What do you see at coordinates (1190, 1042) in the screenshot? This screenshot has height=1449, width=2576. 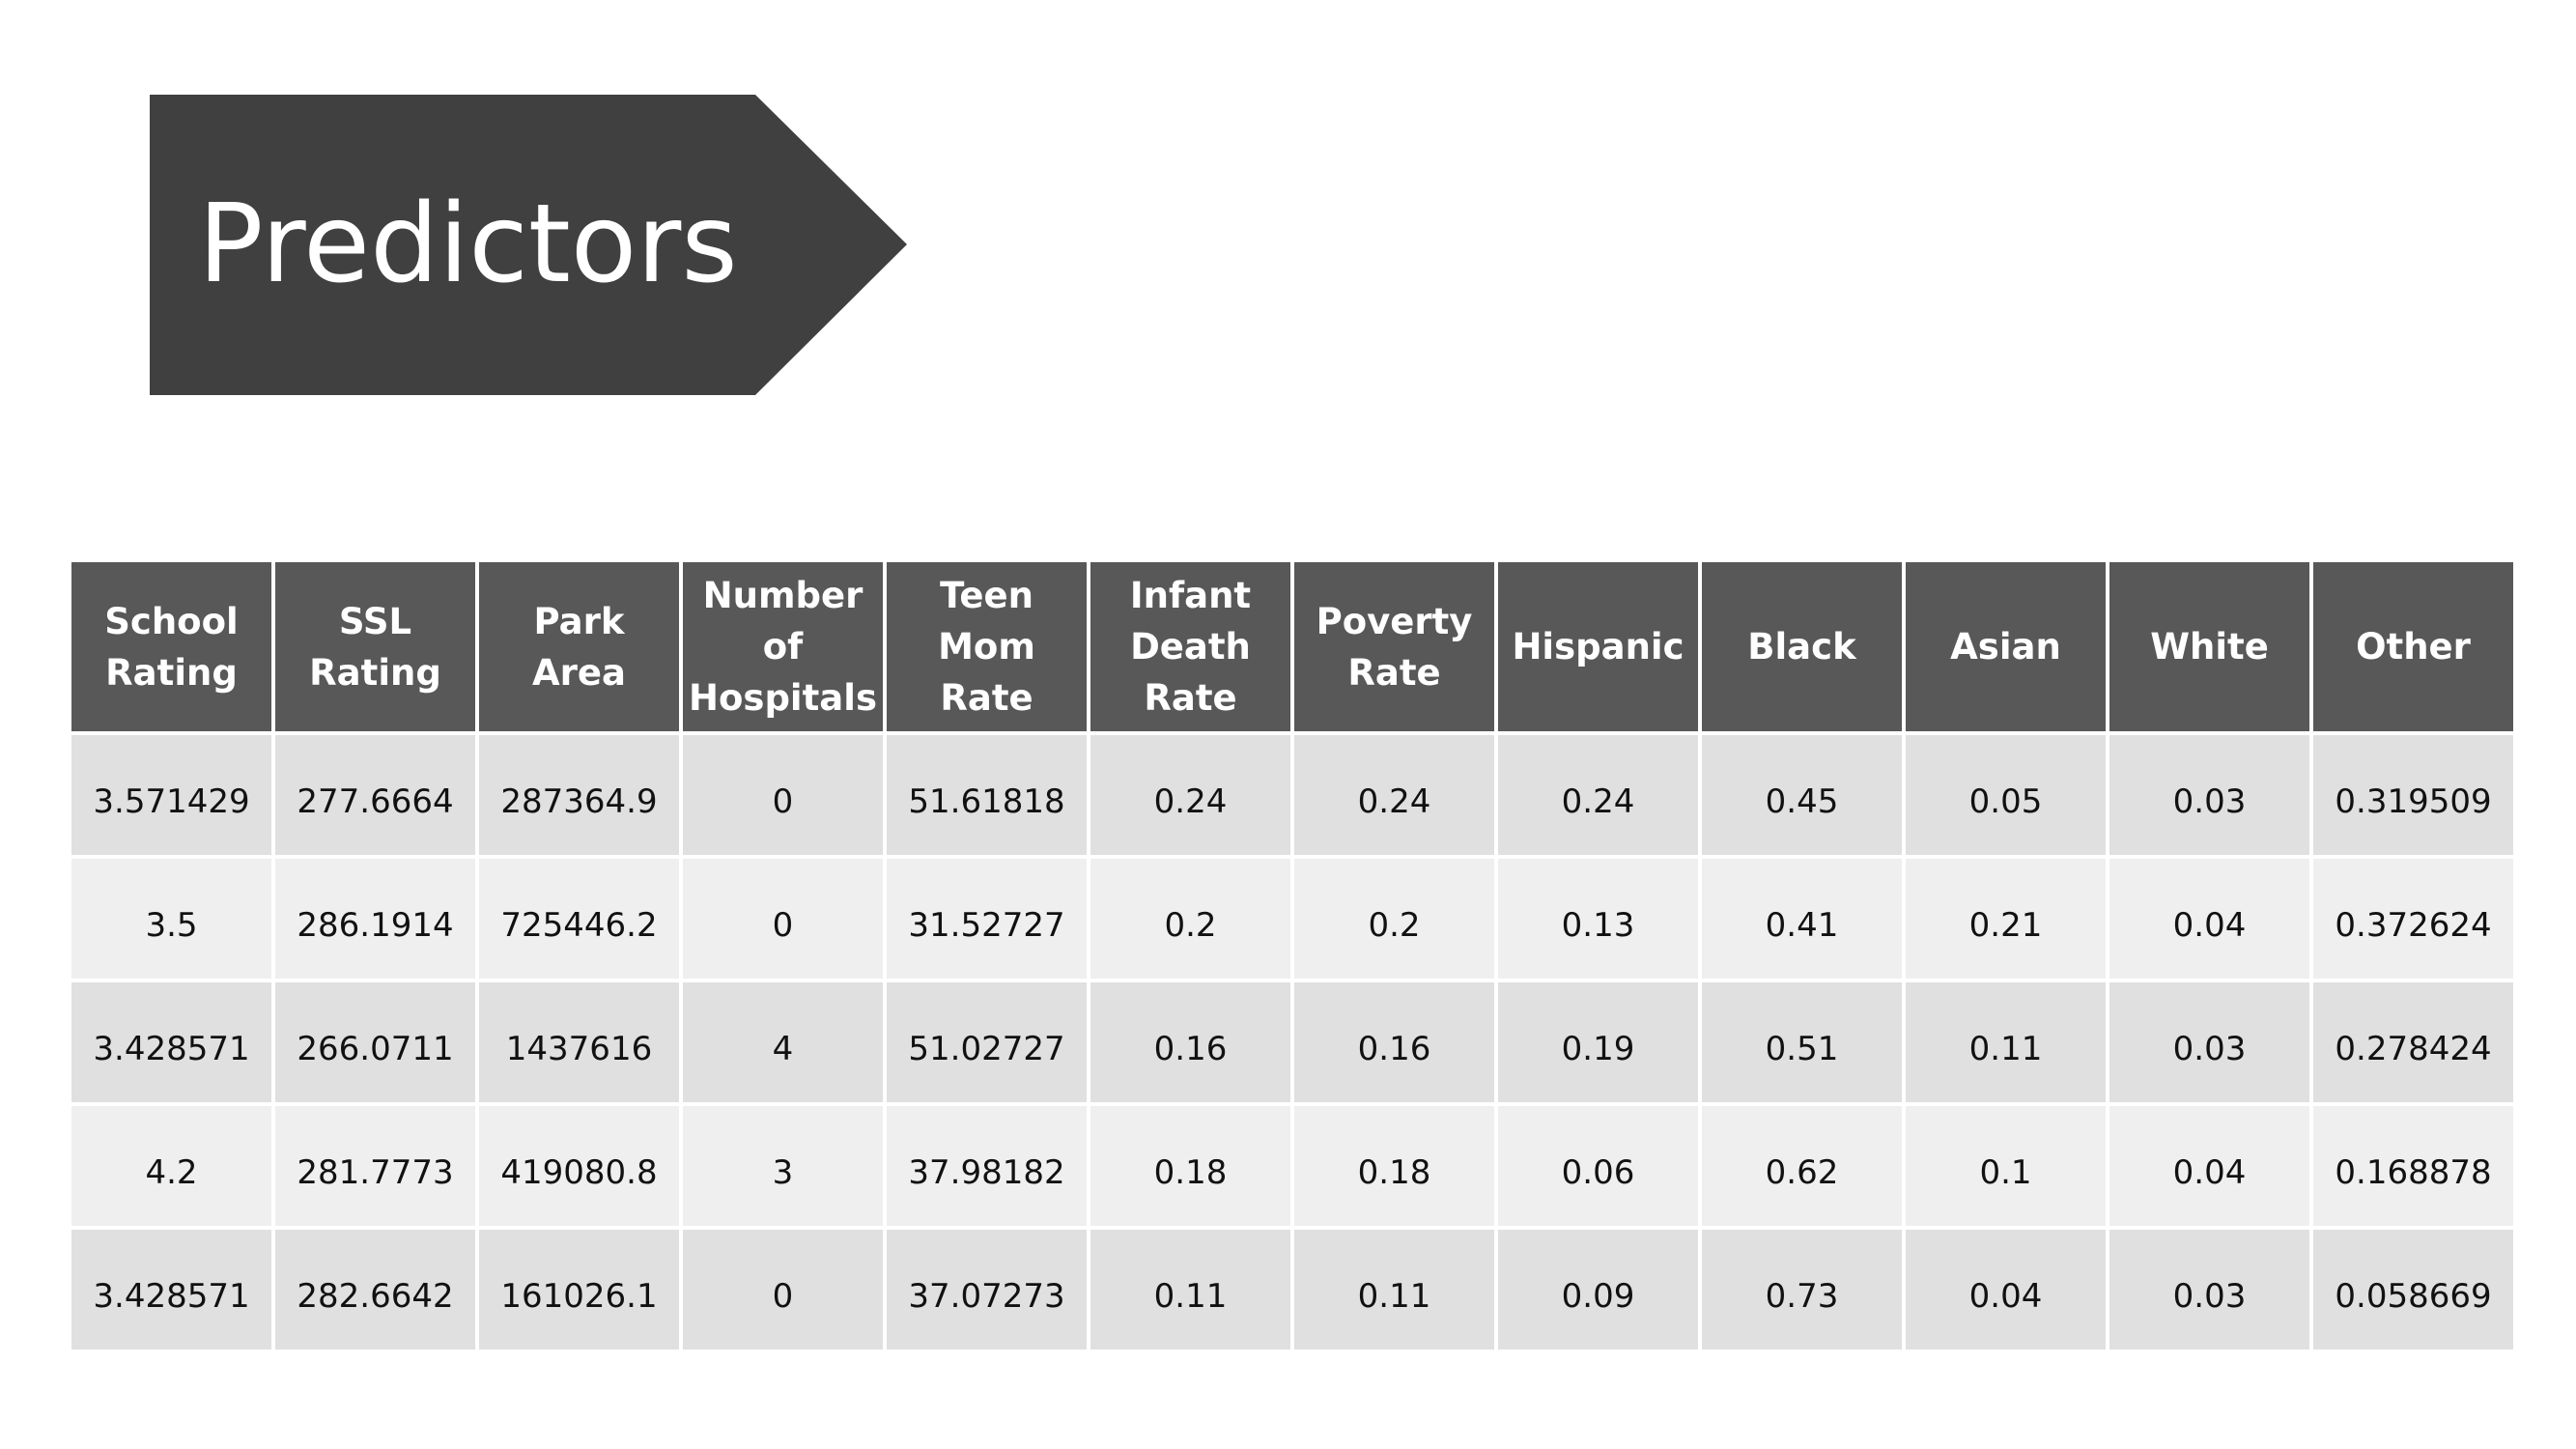 I see `table-cell-infant-death-rate: 0.16` at bounding box center [1190, 1042].